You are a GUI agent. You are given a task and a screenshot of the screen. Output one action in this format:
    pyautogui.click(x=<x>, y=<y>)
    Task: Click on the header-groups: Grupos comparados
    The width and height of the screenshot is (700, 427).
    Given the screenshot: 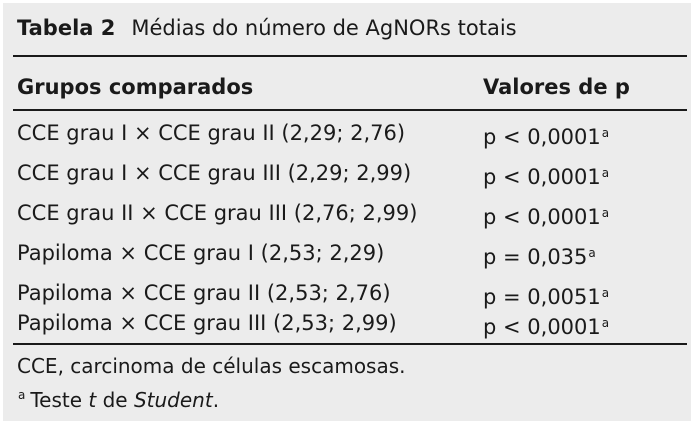 What is the action you would take?
    pyautogui.click(x=135, y=87)
    